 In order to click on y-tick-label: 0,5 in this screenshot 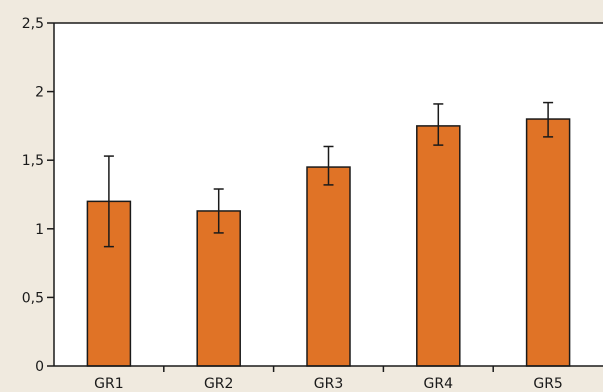, I will do `click(33, 298)`.